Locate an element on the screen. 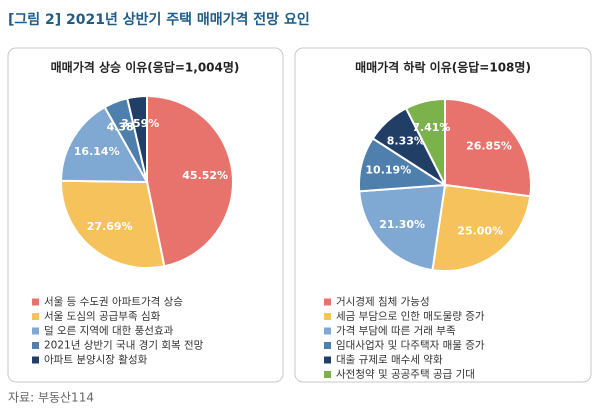 The width and height of the screenshot is (601, 418). data-label: 7.41% is located at coordinates (431, 127).